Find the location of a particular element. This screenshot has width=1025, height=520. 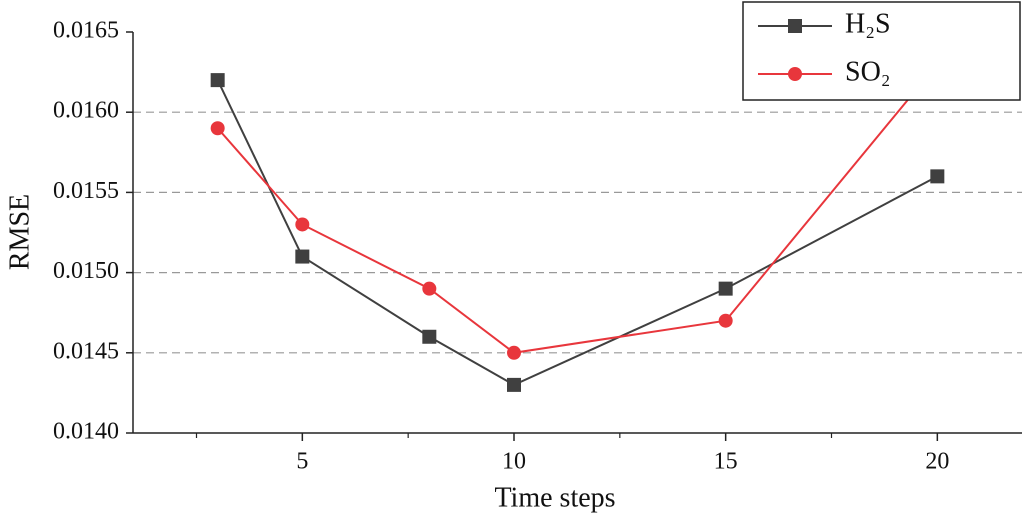

x-tick-label: 20 is located at coordinates (937, 462).